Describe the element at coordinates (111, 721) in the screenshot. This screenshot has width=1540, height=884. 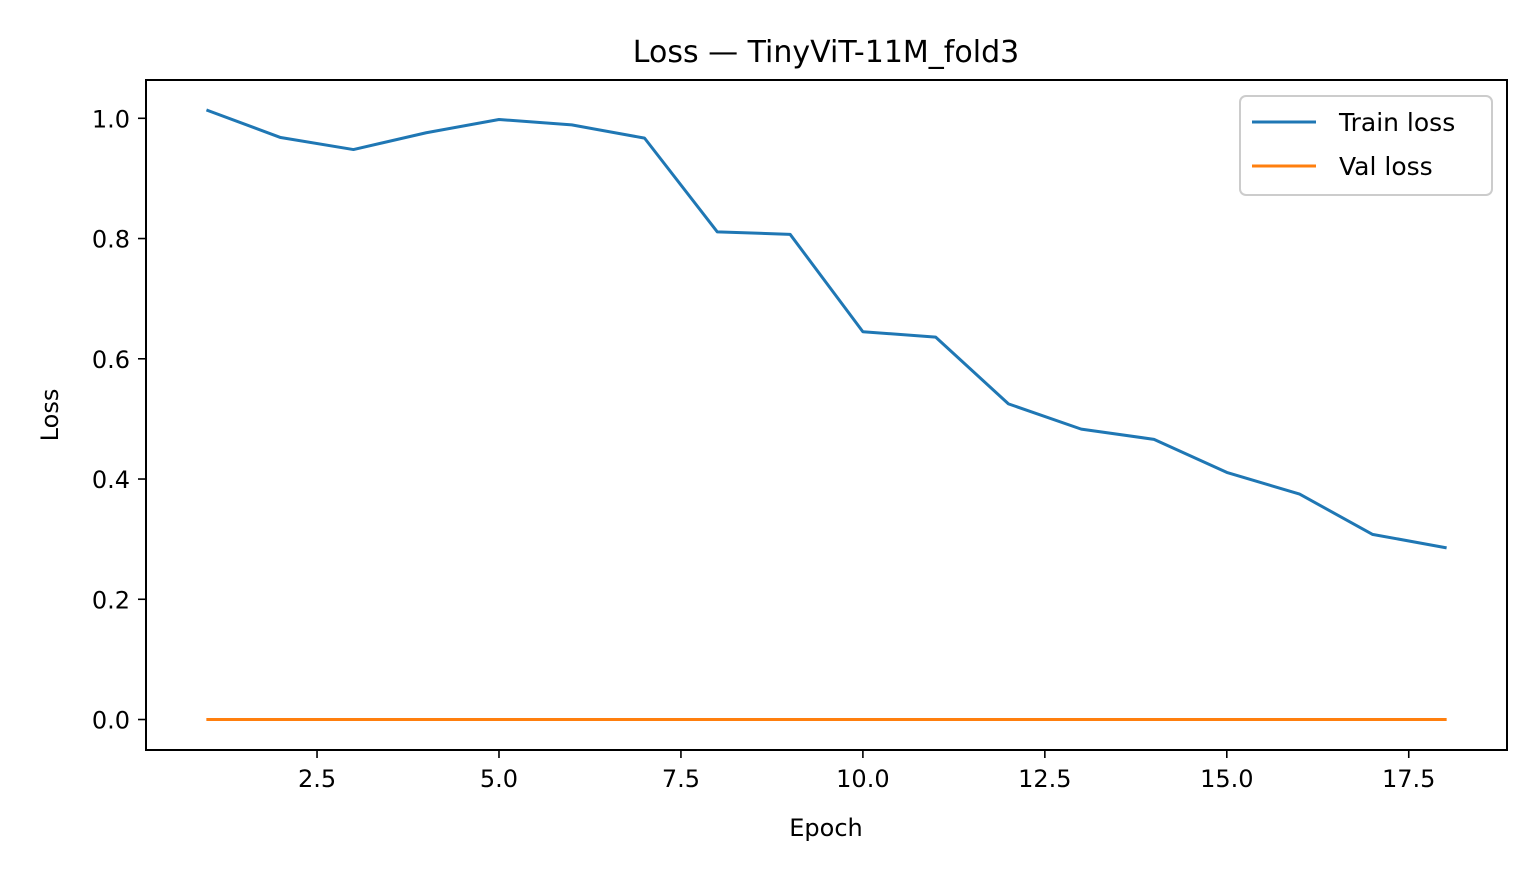
I see `y-tick-label: 0.0` at that location.